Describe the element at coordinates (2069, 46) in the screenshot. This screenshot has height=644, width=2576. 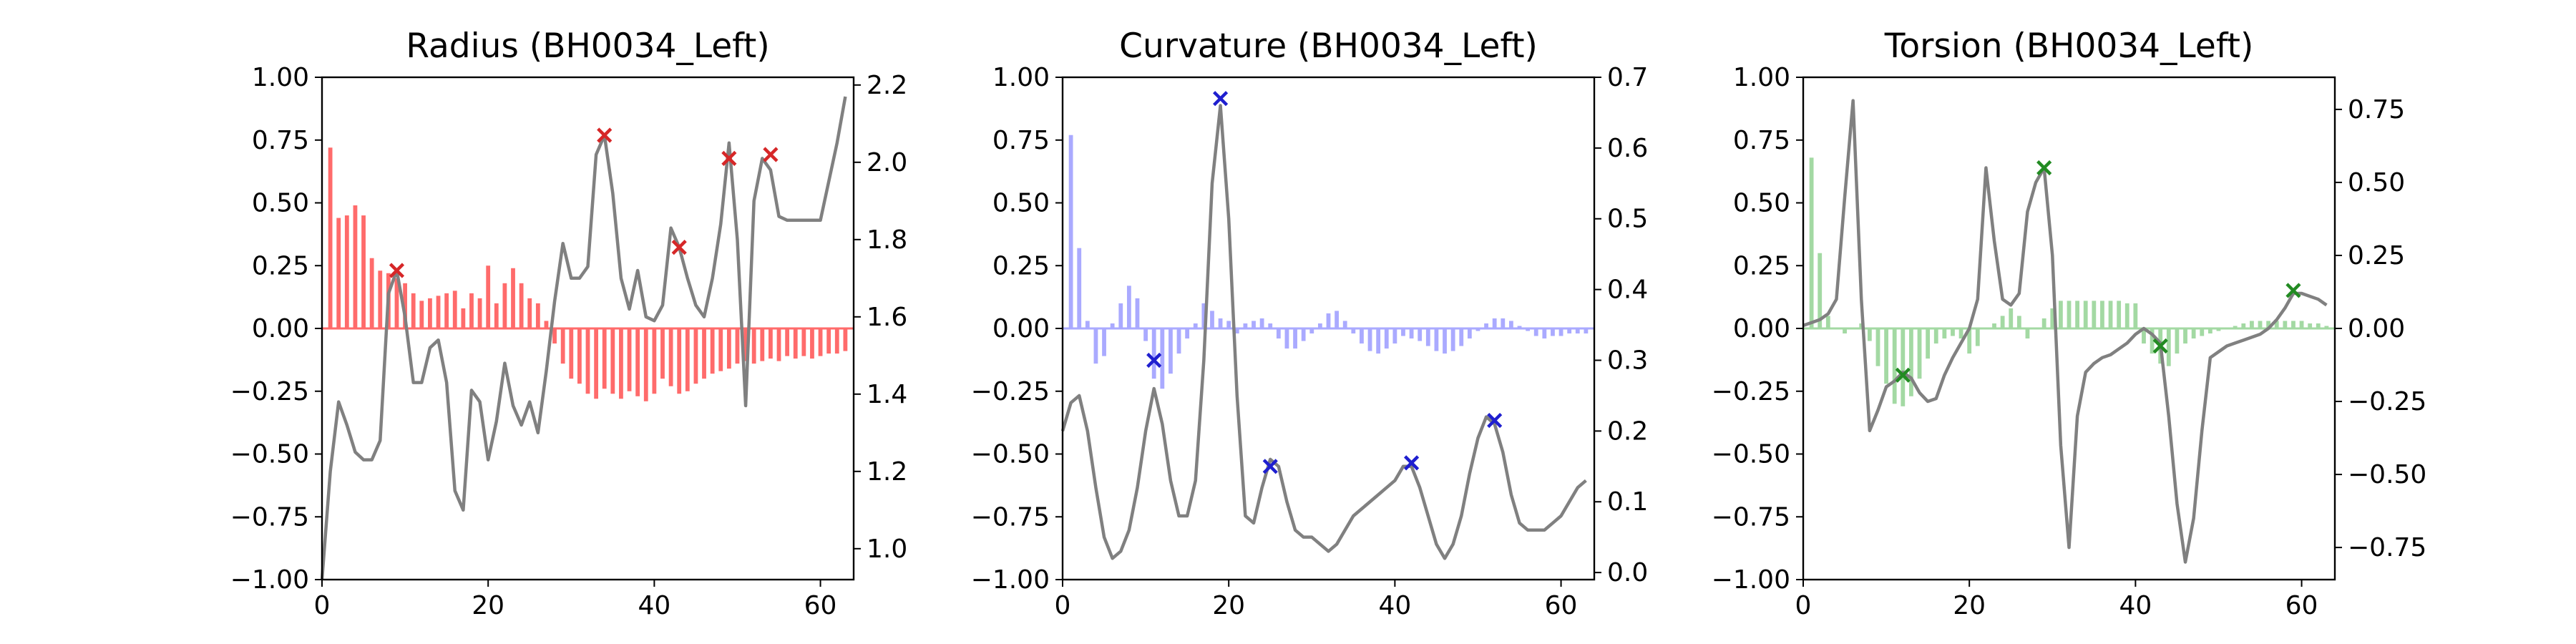
I see `chart-title: Torsion (BH0034_Left)` at that location.